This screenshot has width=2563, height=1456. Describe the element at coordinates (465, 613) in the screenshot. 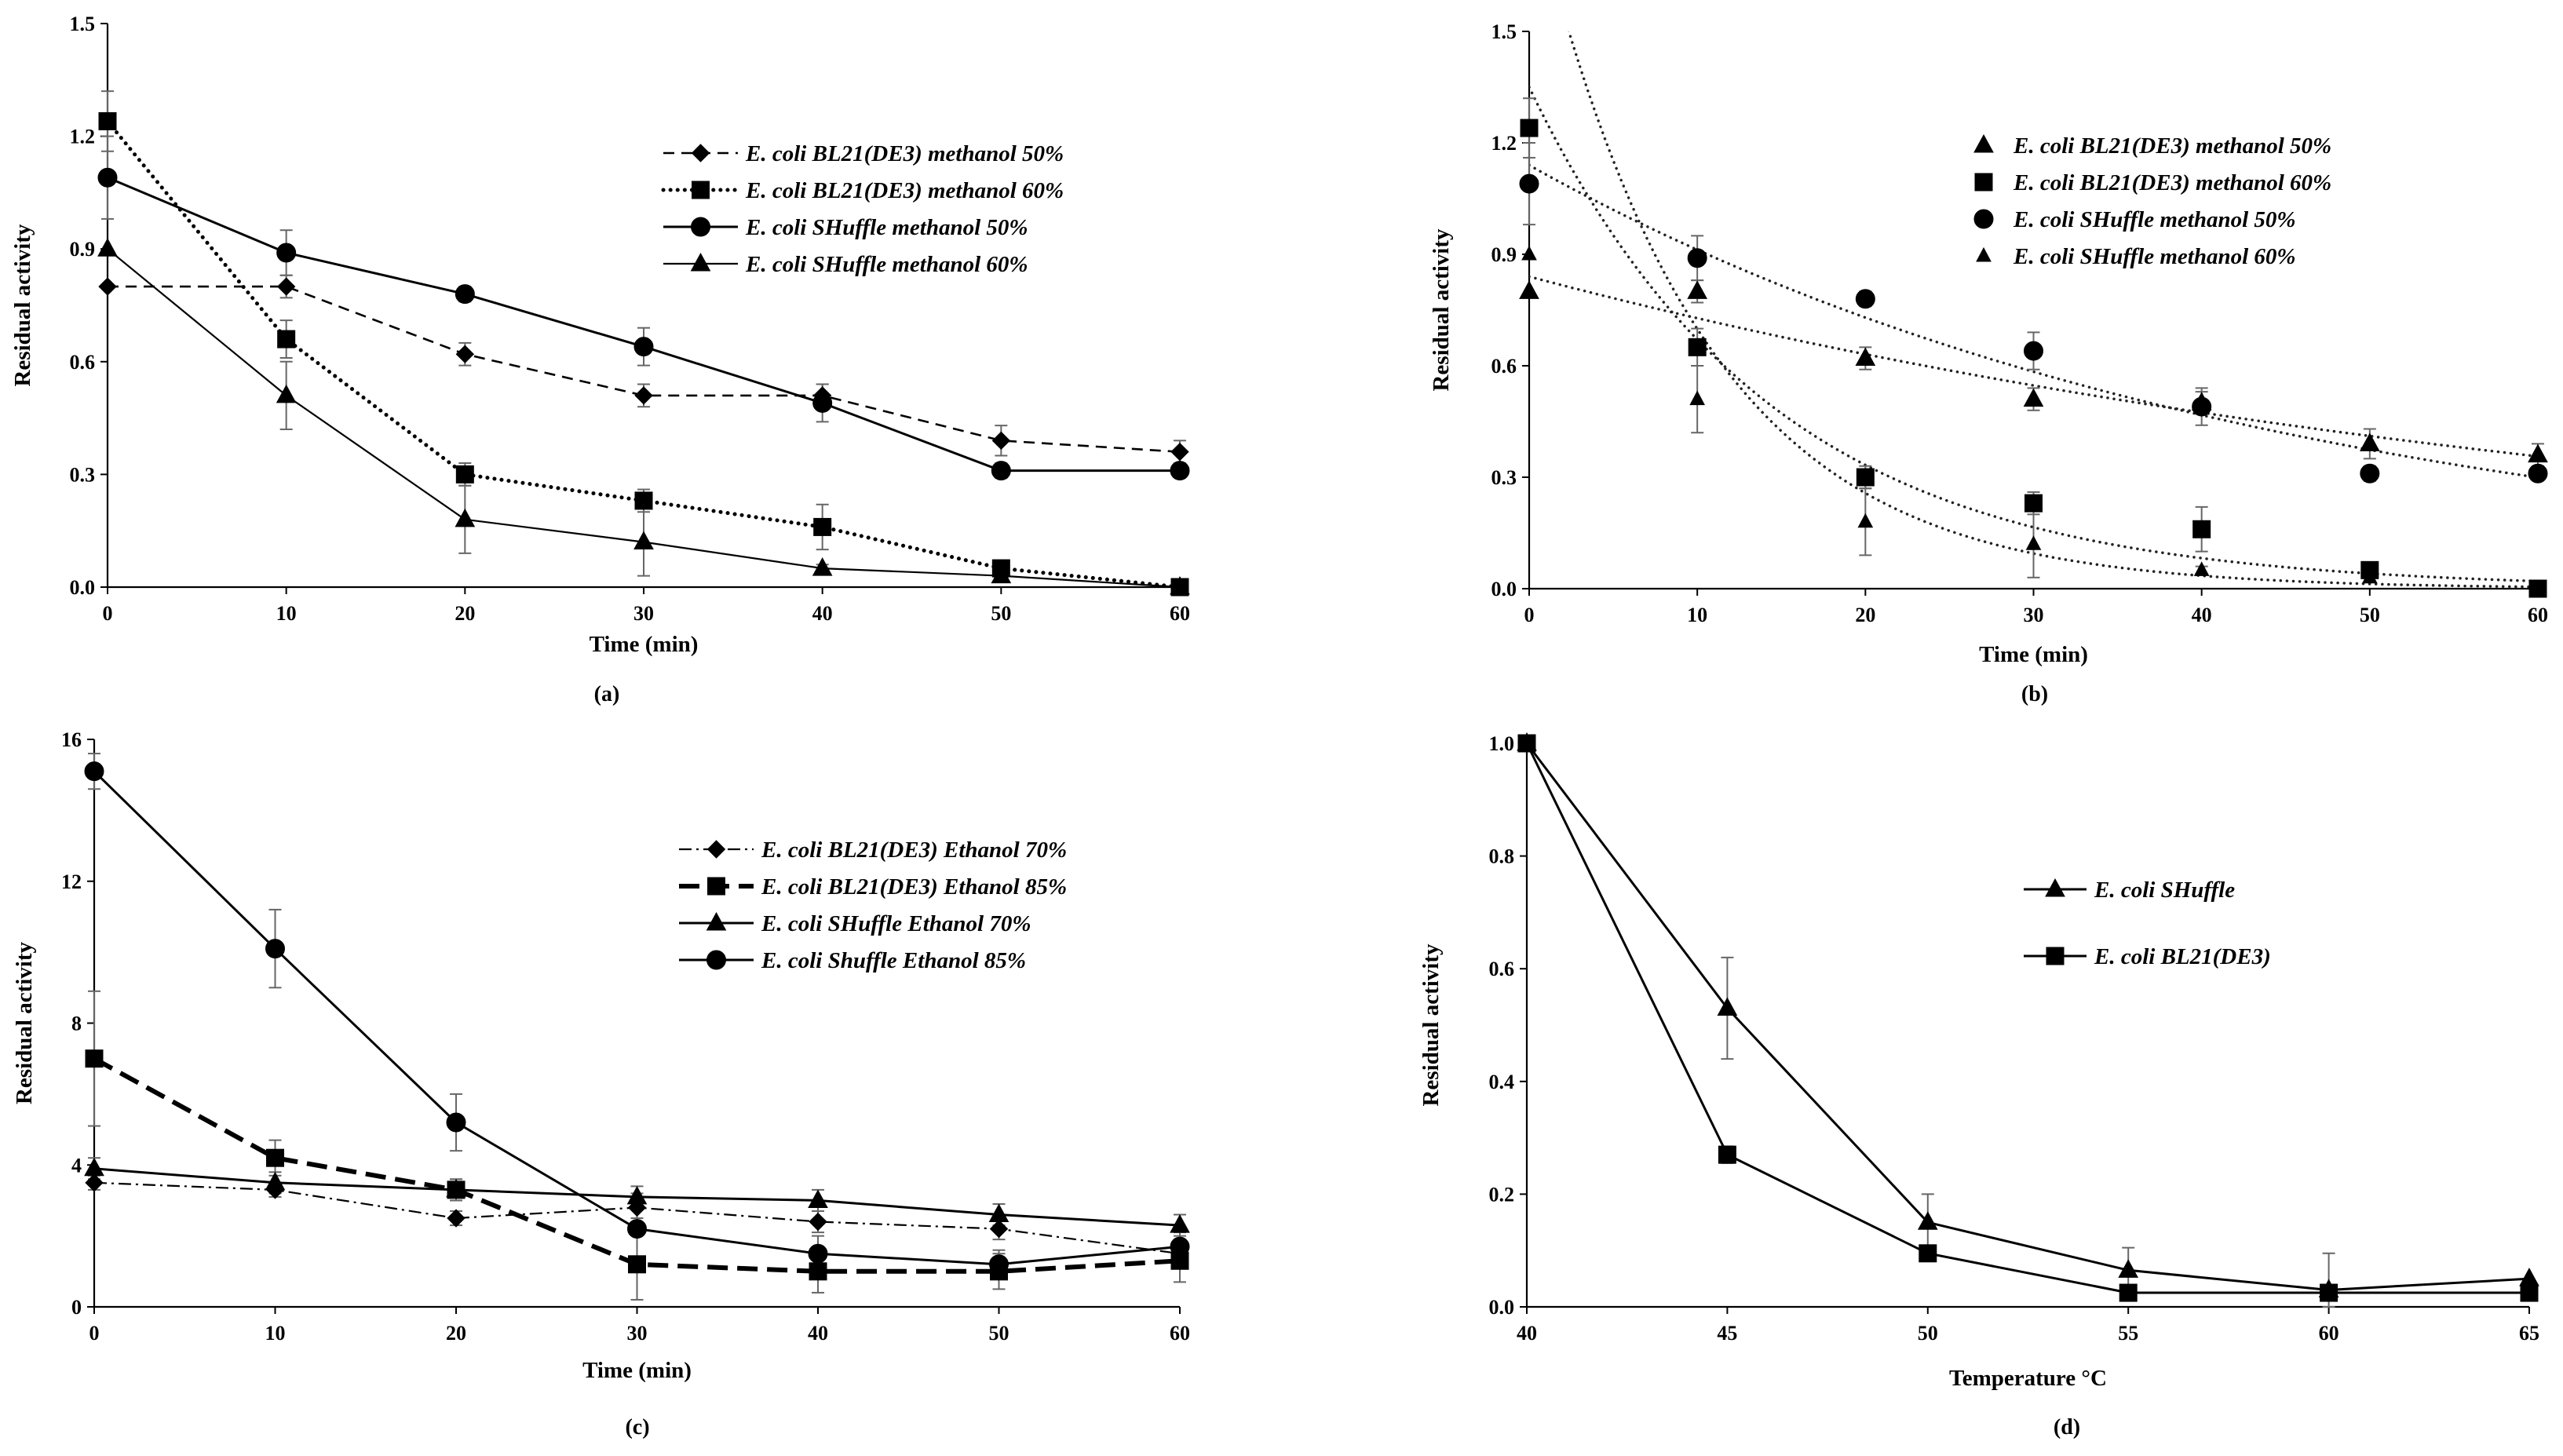

I see `x-tick-label: 20` at that location.